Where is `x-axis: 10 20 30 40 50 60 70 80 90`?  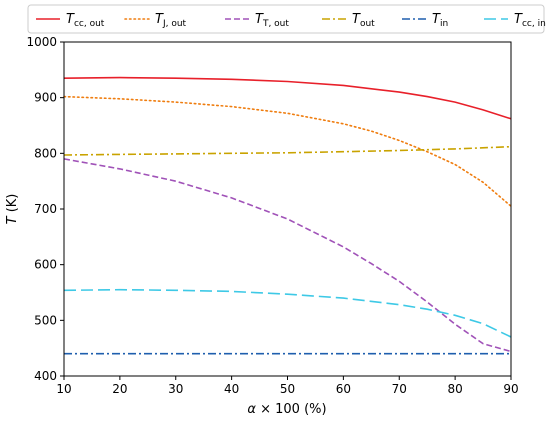 x-axis: 10 20 30 40 50 60 70 80 90 is located at coordinates (287, 386).